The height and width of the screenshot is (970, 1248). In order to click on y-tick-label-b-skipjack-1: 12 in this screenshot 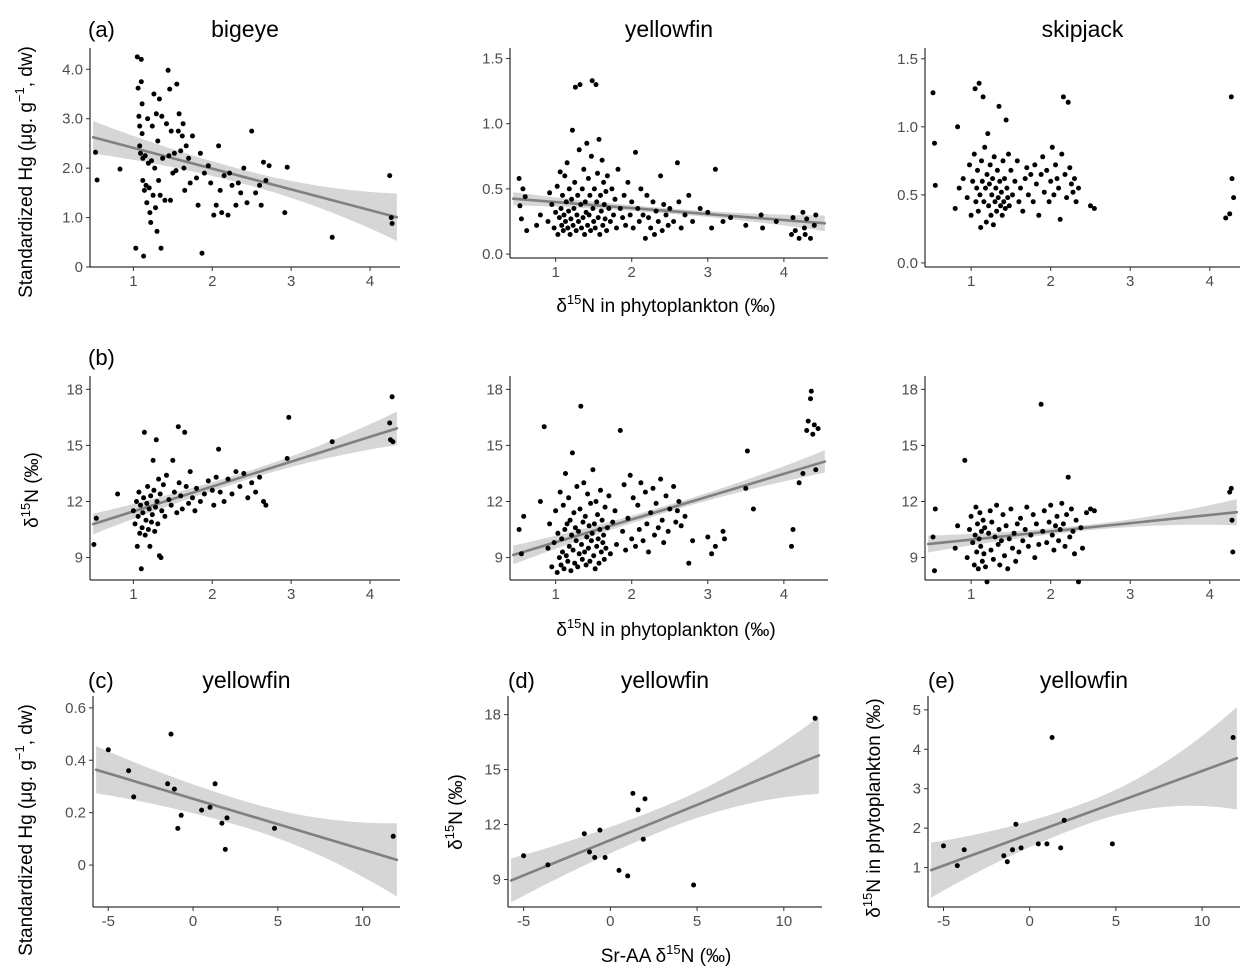, I will do `click(909, 501)`.